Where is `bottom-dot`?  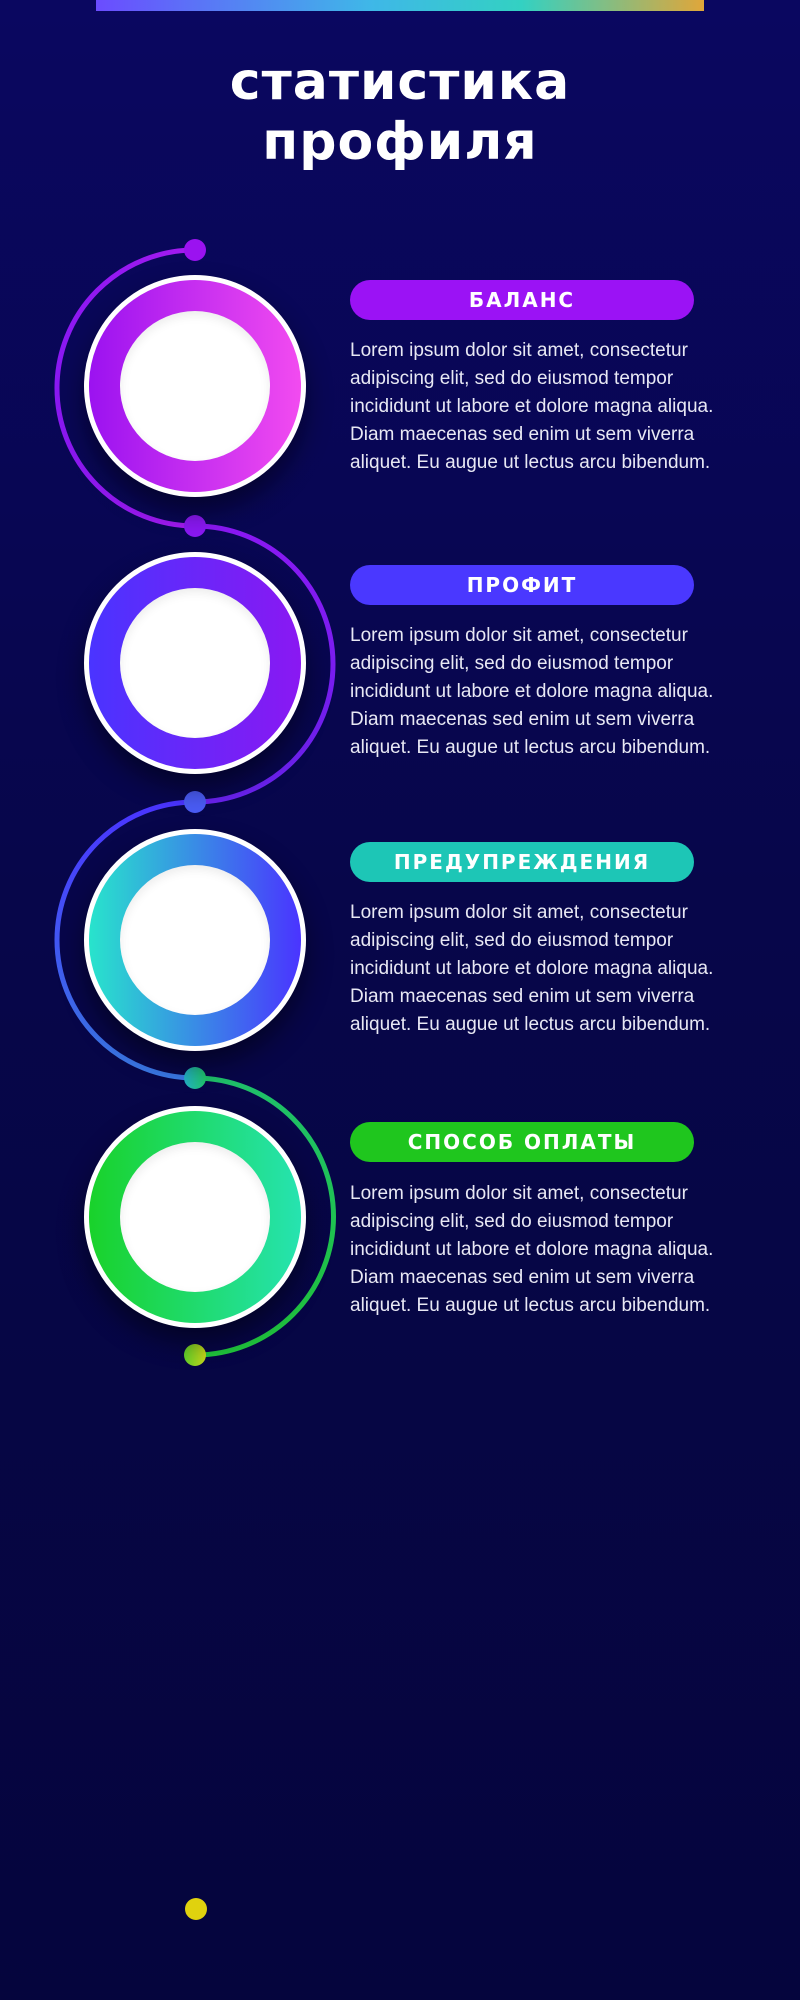
bottom-dot is located at coordinates (196, 1909).